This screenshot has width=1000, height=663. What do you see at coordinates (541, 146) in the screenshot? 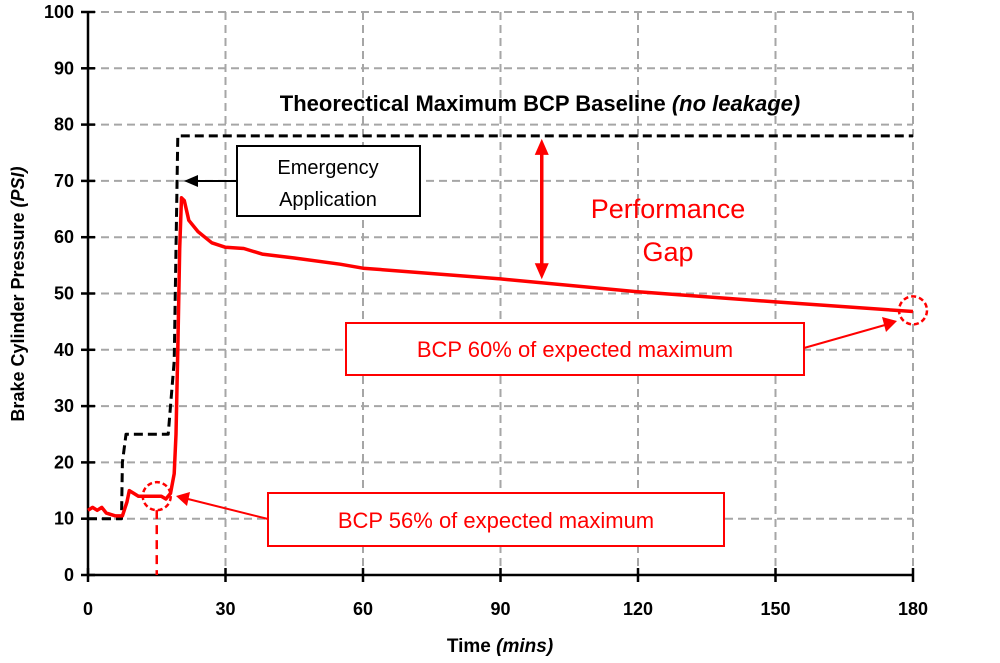
I see `gap-arrowhead-top` at bounding box center [541, 146].